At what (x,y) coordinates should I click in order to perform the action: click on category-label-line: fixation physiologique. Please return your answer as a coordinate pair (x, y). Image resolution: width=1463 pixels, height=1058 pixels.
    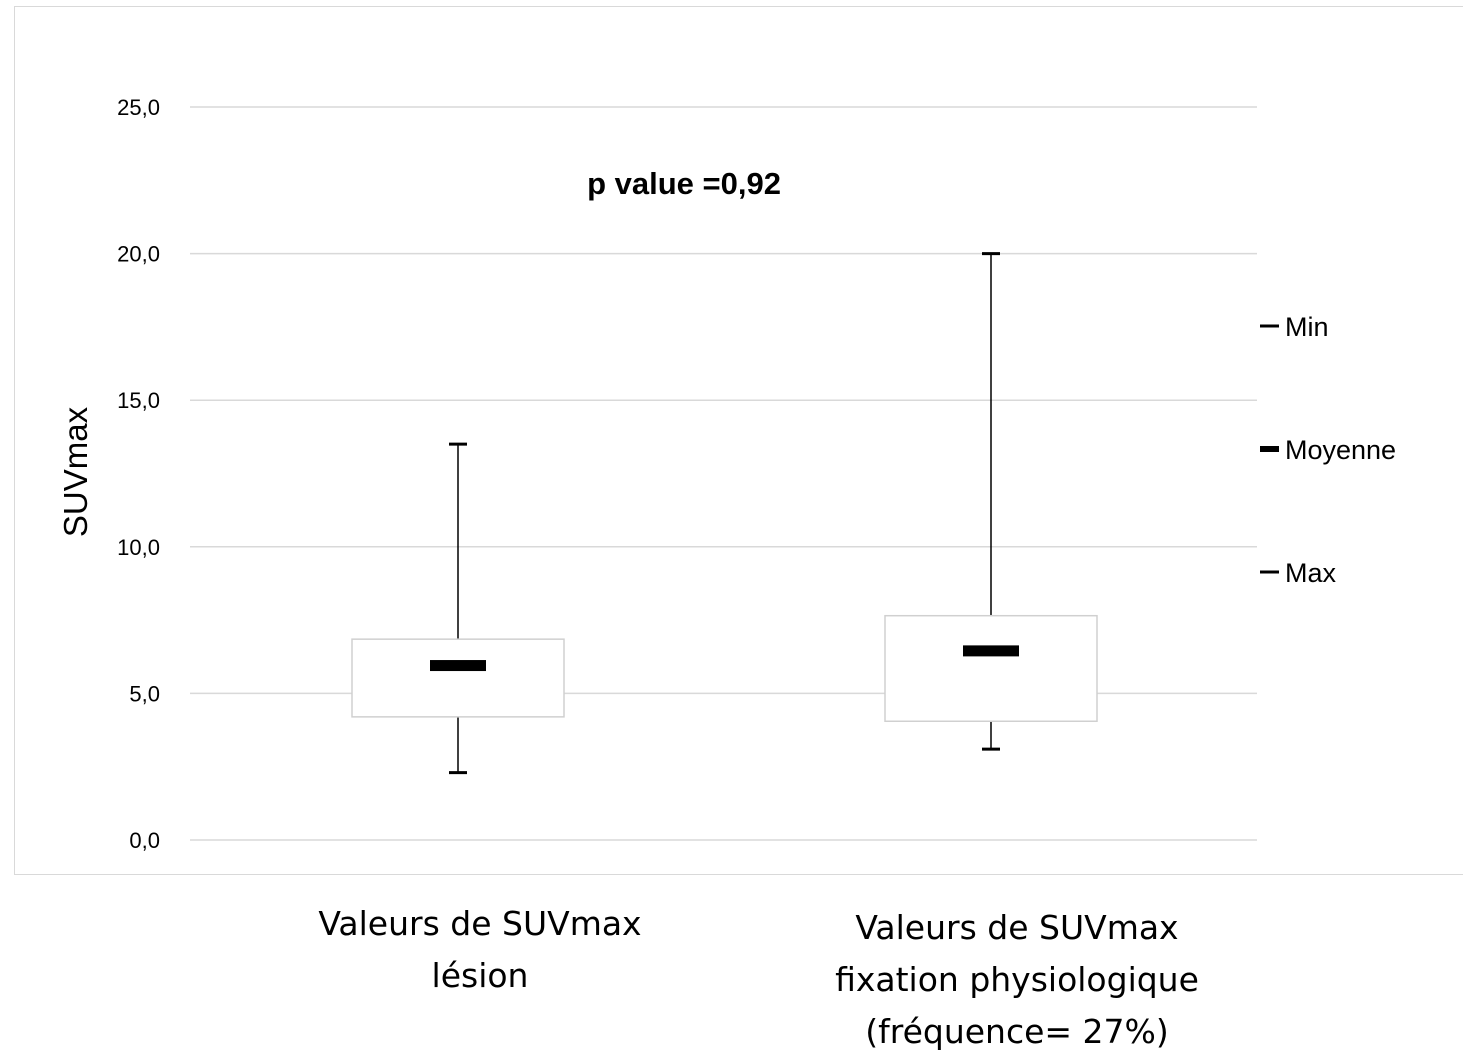
    Looking at the image, I should click on (1017, 979).